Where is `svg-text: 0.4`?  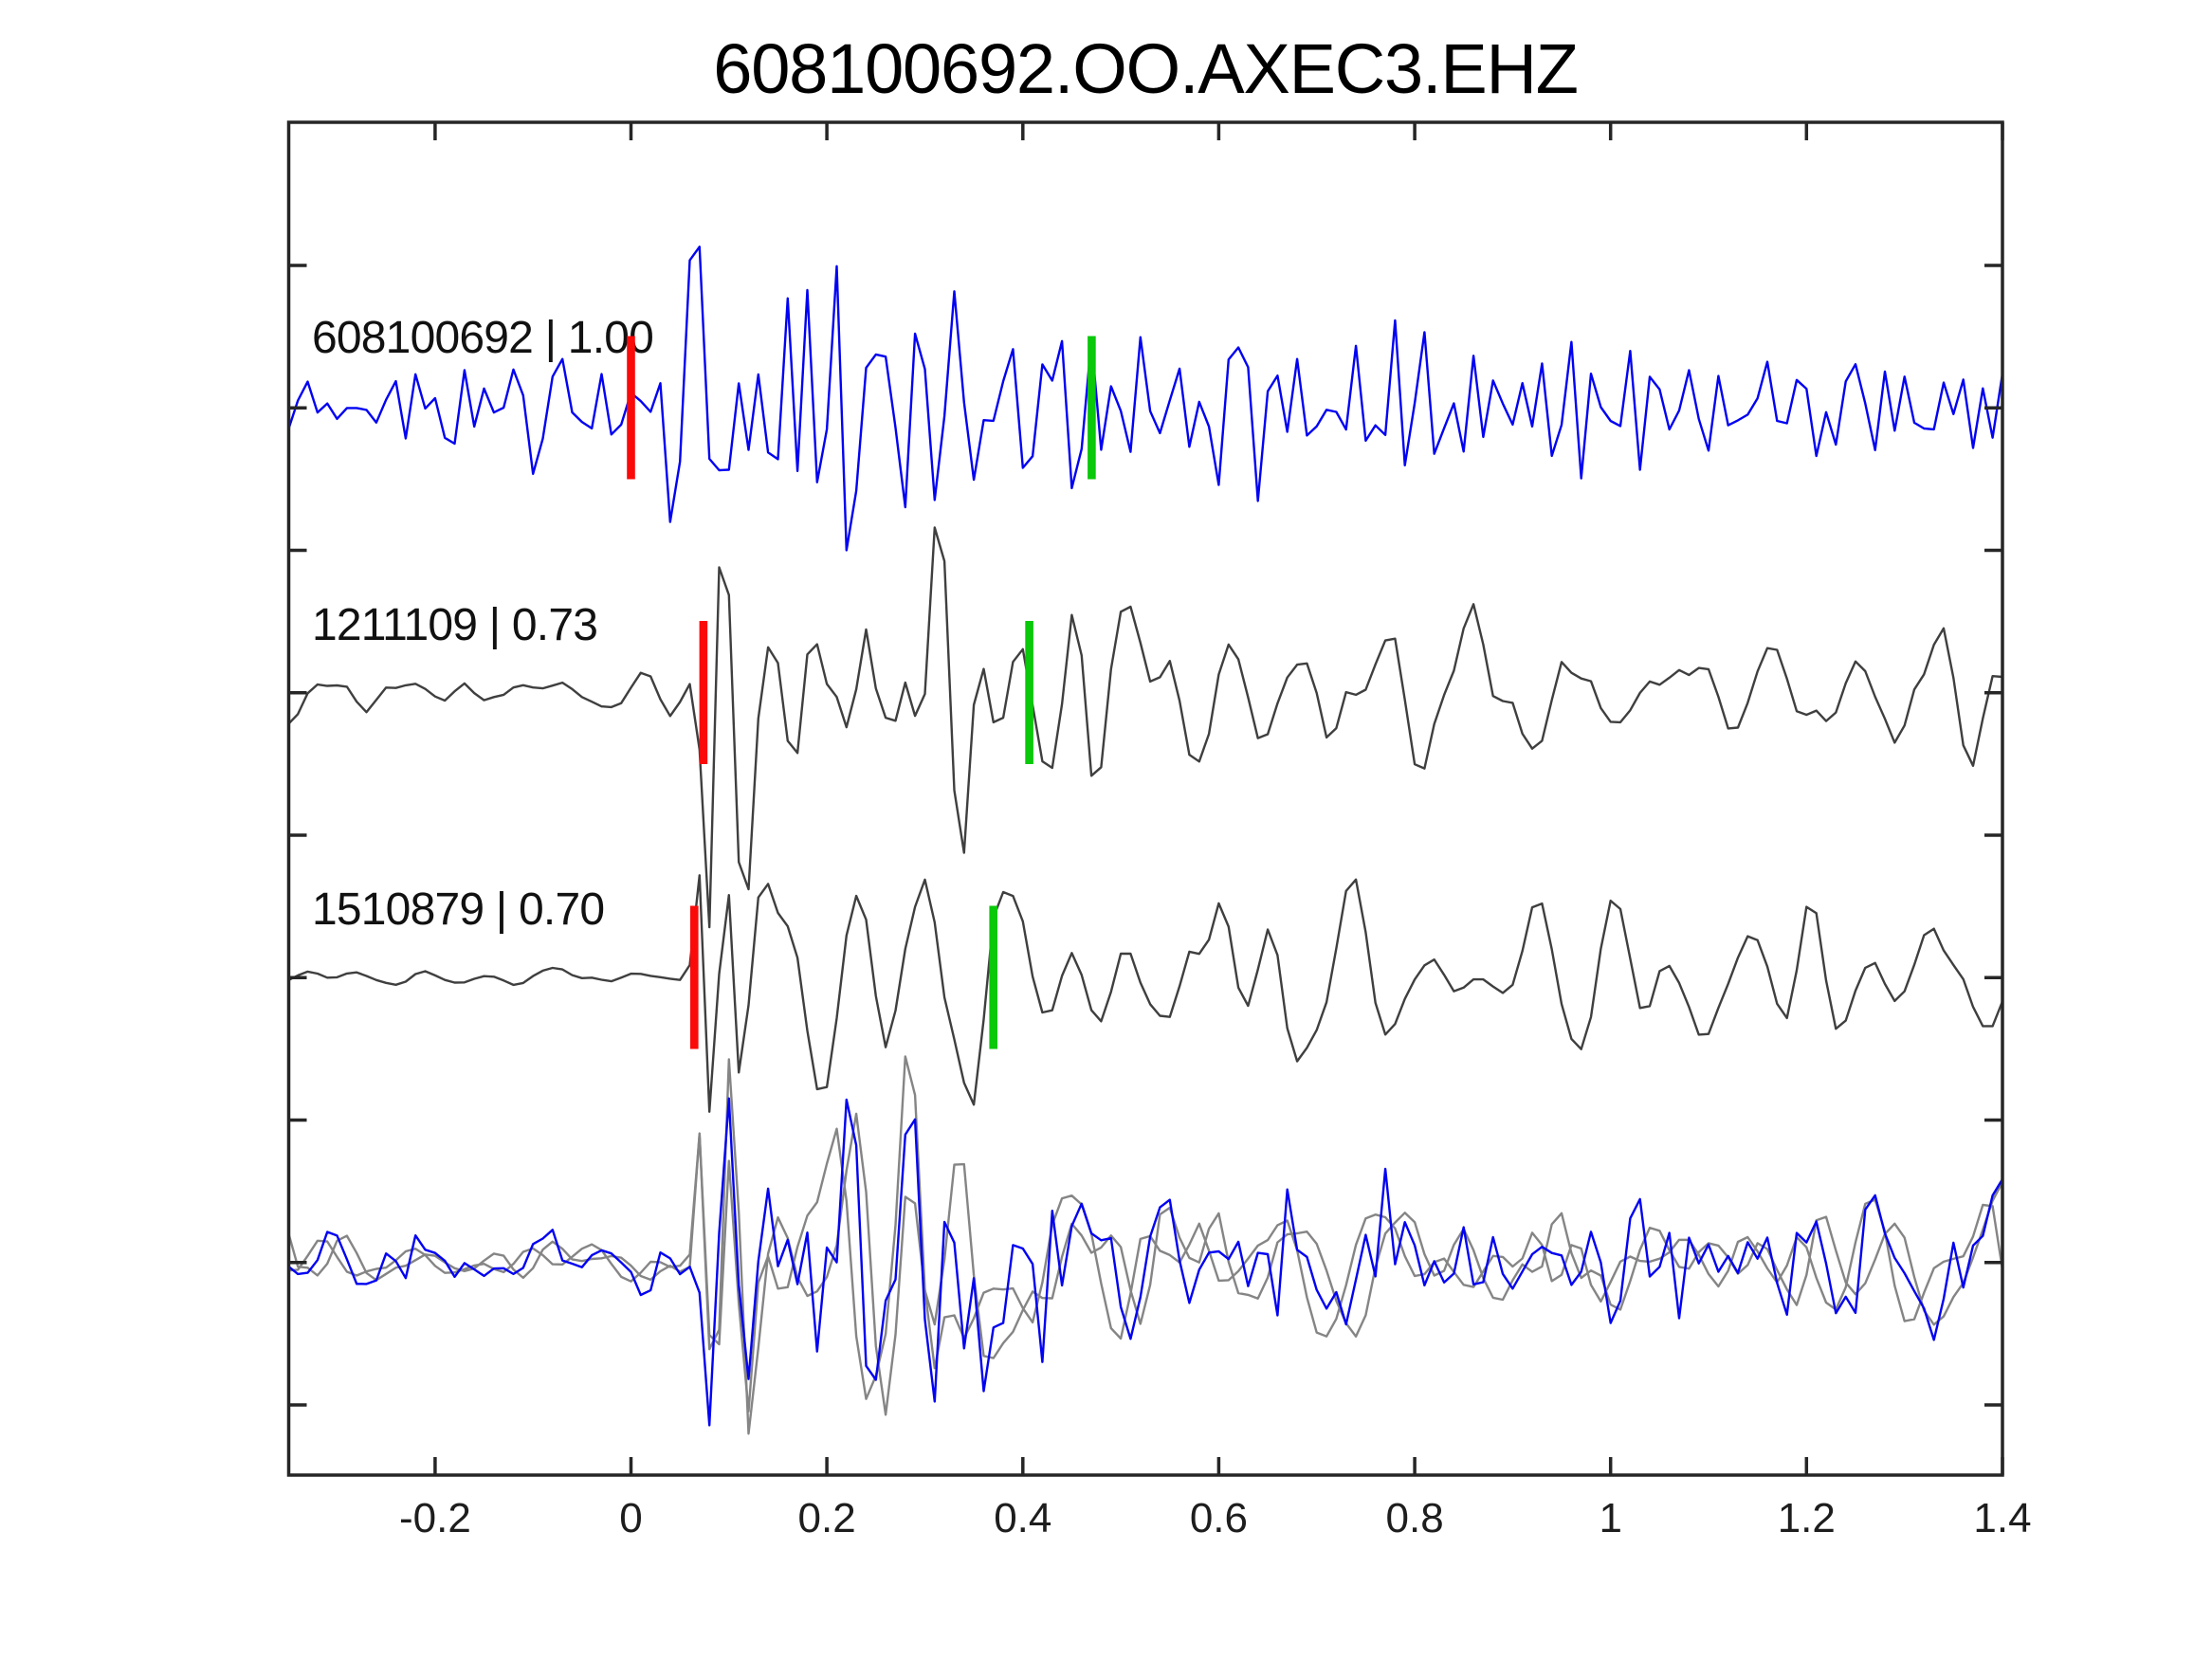 svg-text: 0.4 is located at coordinates (1022, 1518).